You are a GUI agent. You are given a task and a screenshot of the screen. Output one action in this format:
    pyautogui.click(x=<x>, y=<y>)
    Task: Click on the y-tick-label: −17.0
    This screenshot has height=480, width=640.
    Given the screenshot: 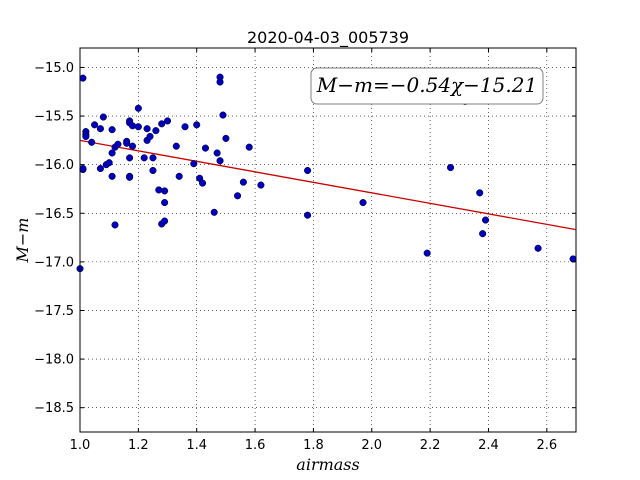 What is the action you would take?
    pyautogui.click(x=54, y=262)
    